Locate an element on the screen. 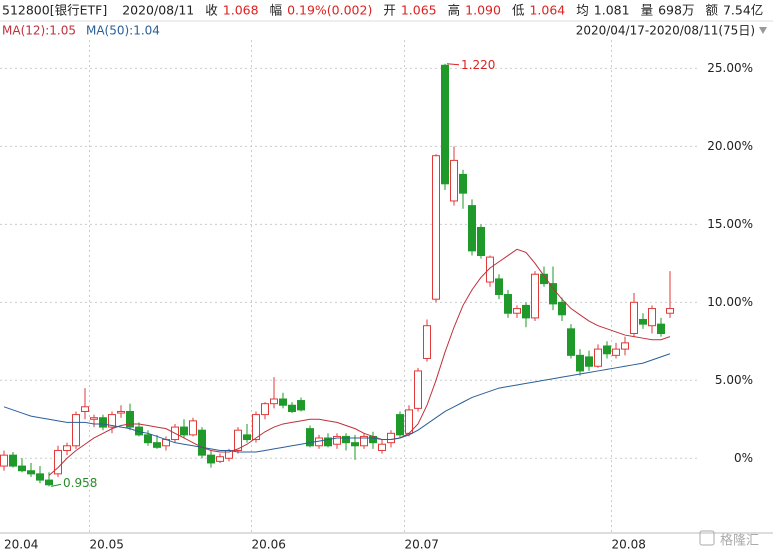 The height and width of the screenshot is (557, 773). y-tick-label: 0% is located at coordinates (743, 458).